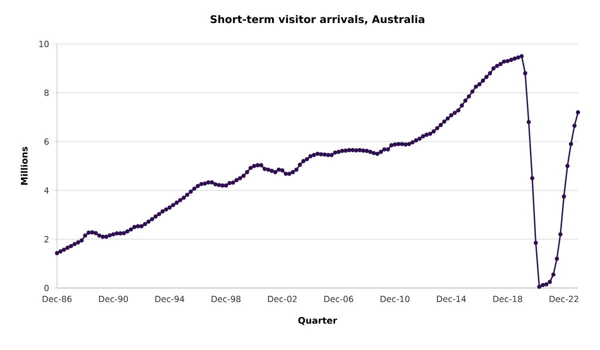  What do you see at coordinates (226, 299) in the screenshot?
I see `x-tick-label: Dec-98` at bounding box center [226, 299].